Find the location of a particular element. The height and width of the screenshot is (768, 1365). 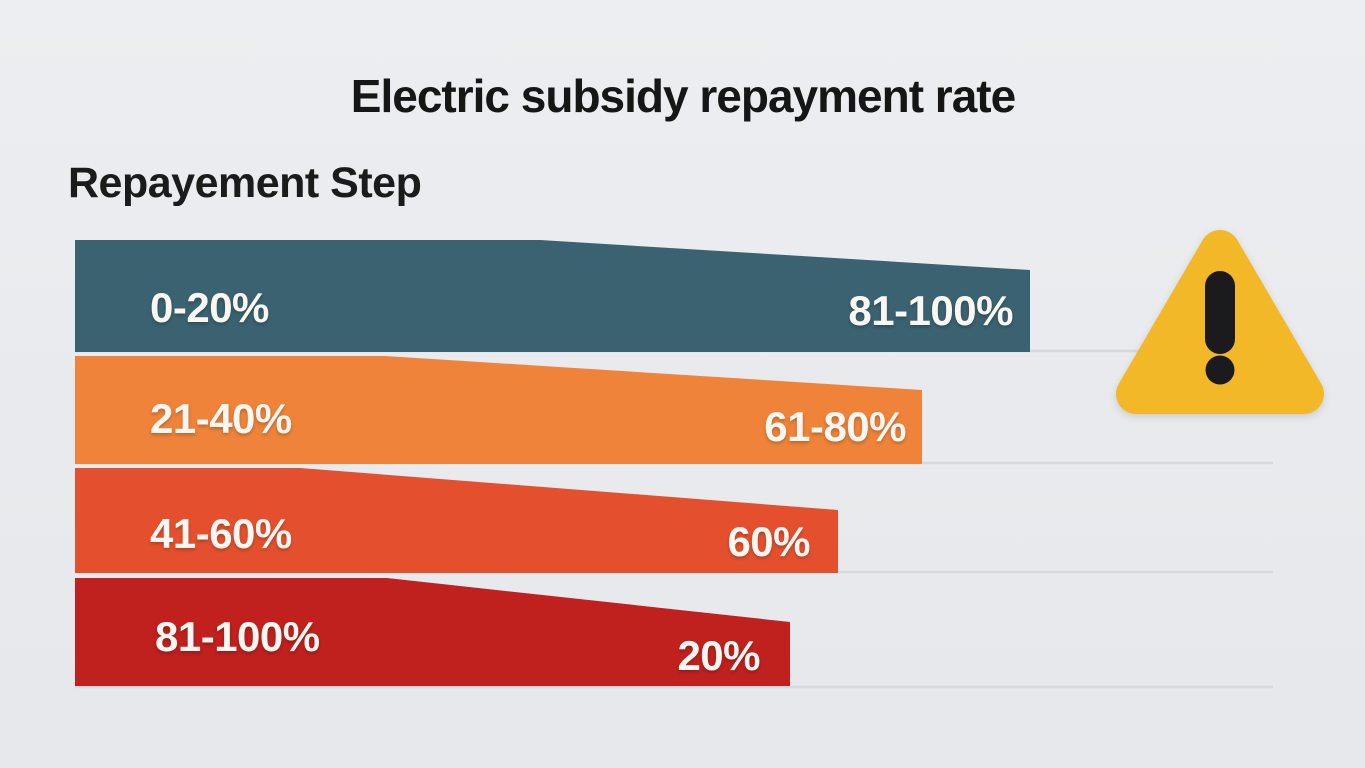

bar-row-2: 21-40% 61-80% is located at coordinates (498, 410).